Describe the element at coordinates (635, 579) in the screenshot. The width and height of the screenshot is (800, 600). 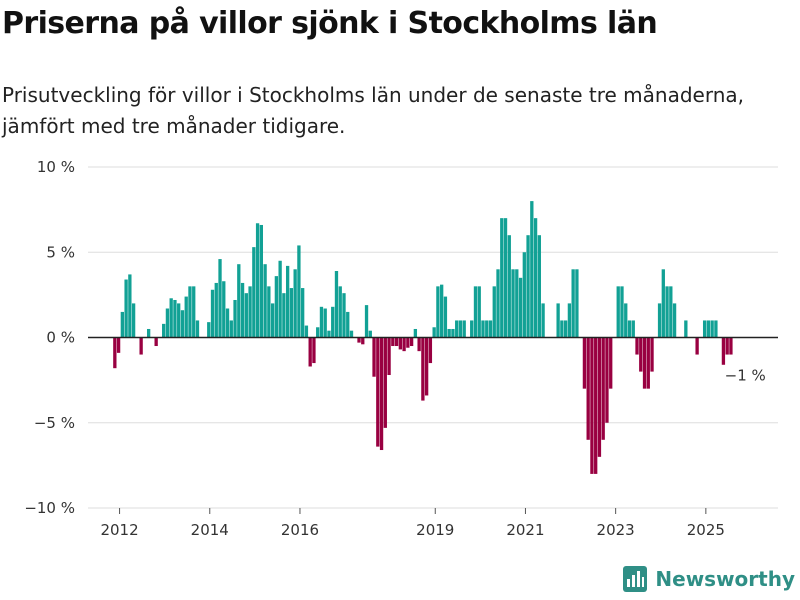
I see `newsworthy-logo-icon` at that location.